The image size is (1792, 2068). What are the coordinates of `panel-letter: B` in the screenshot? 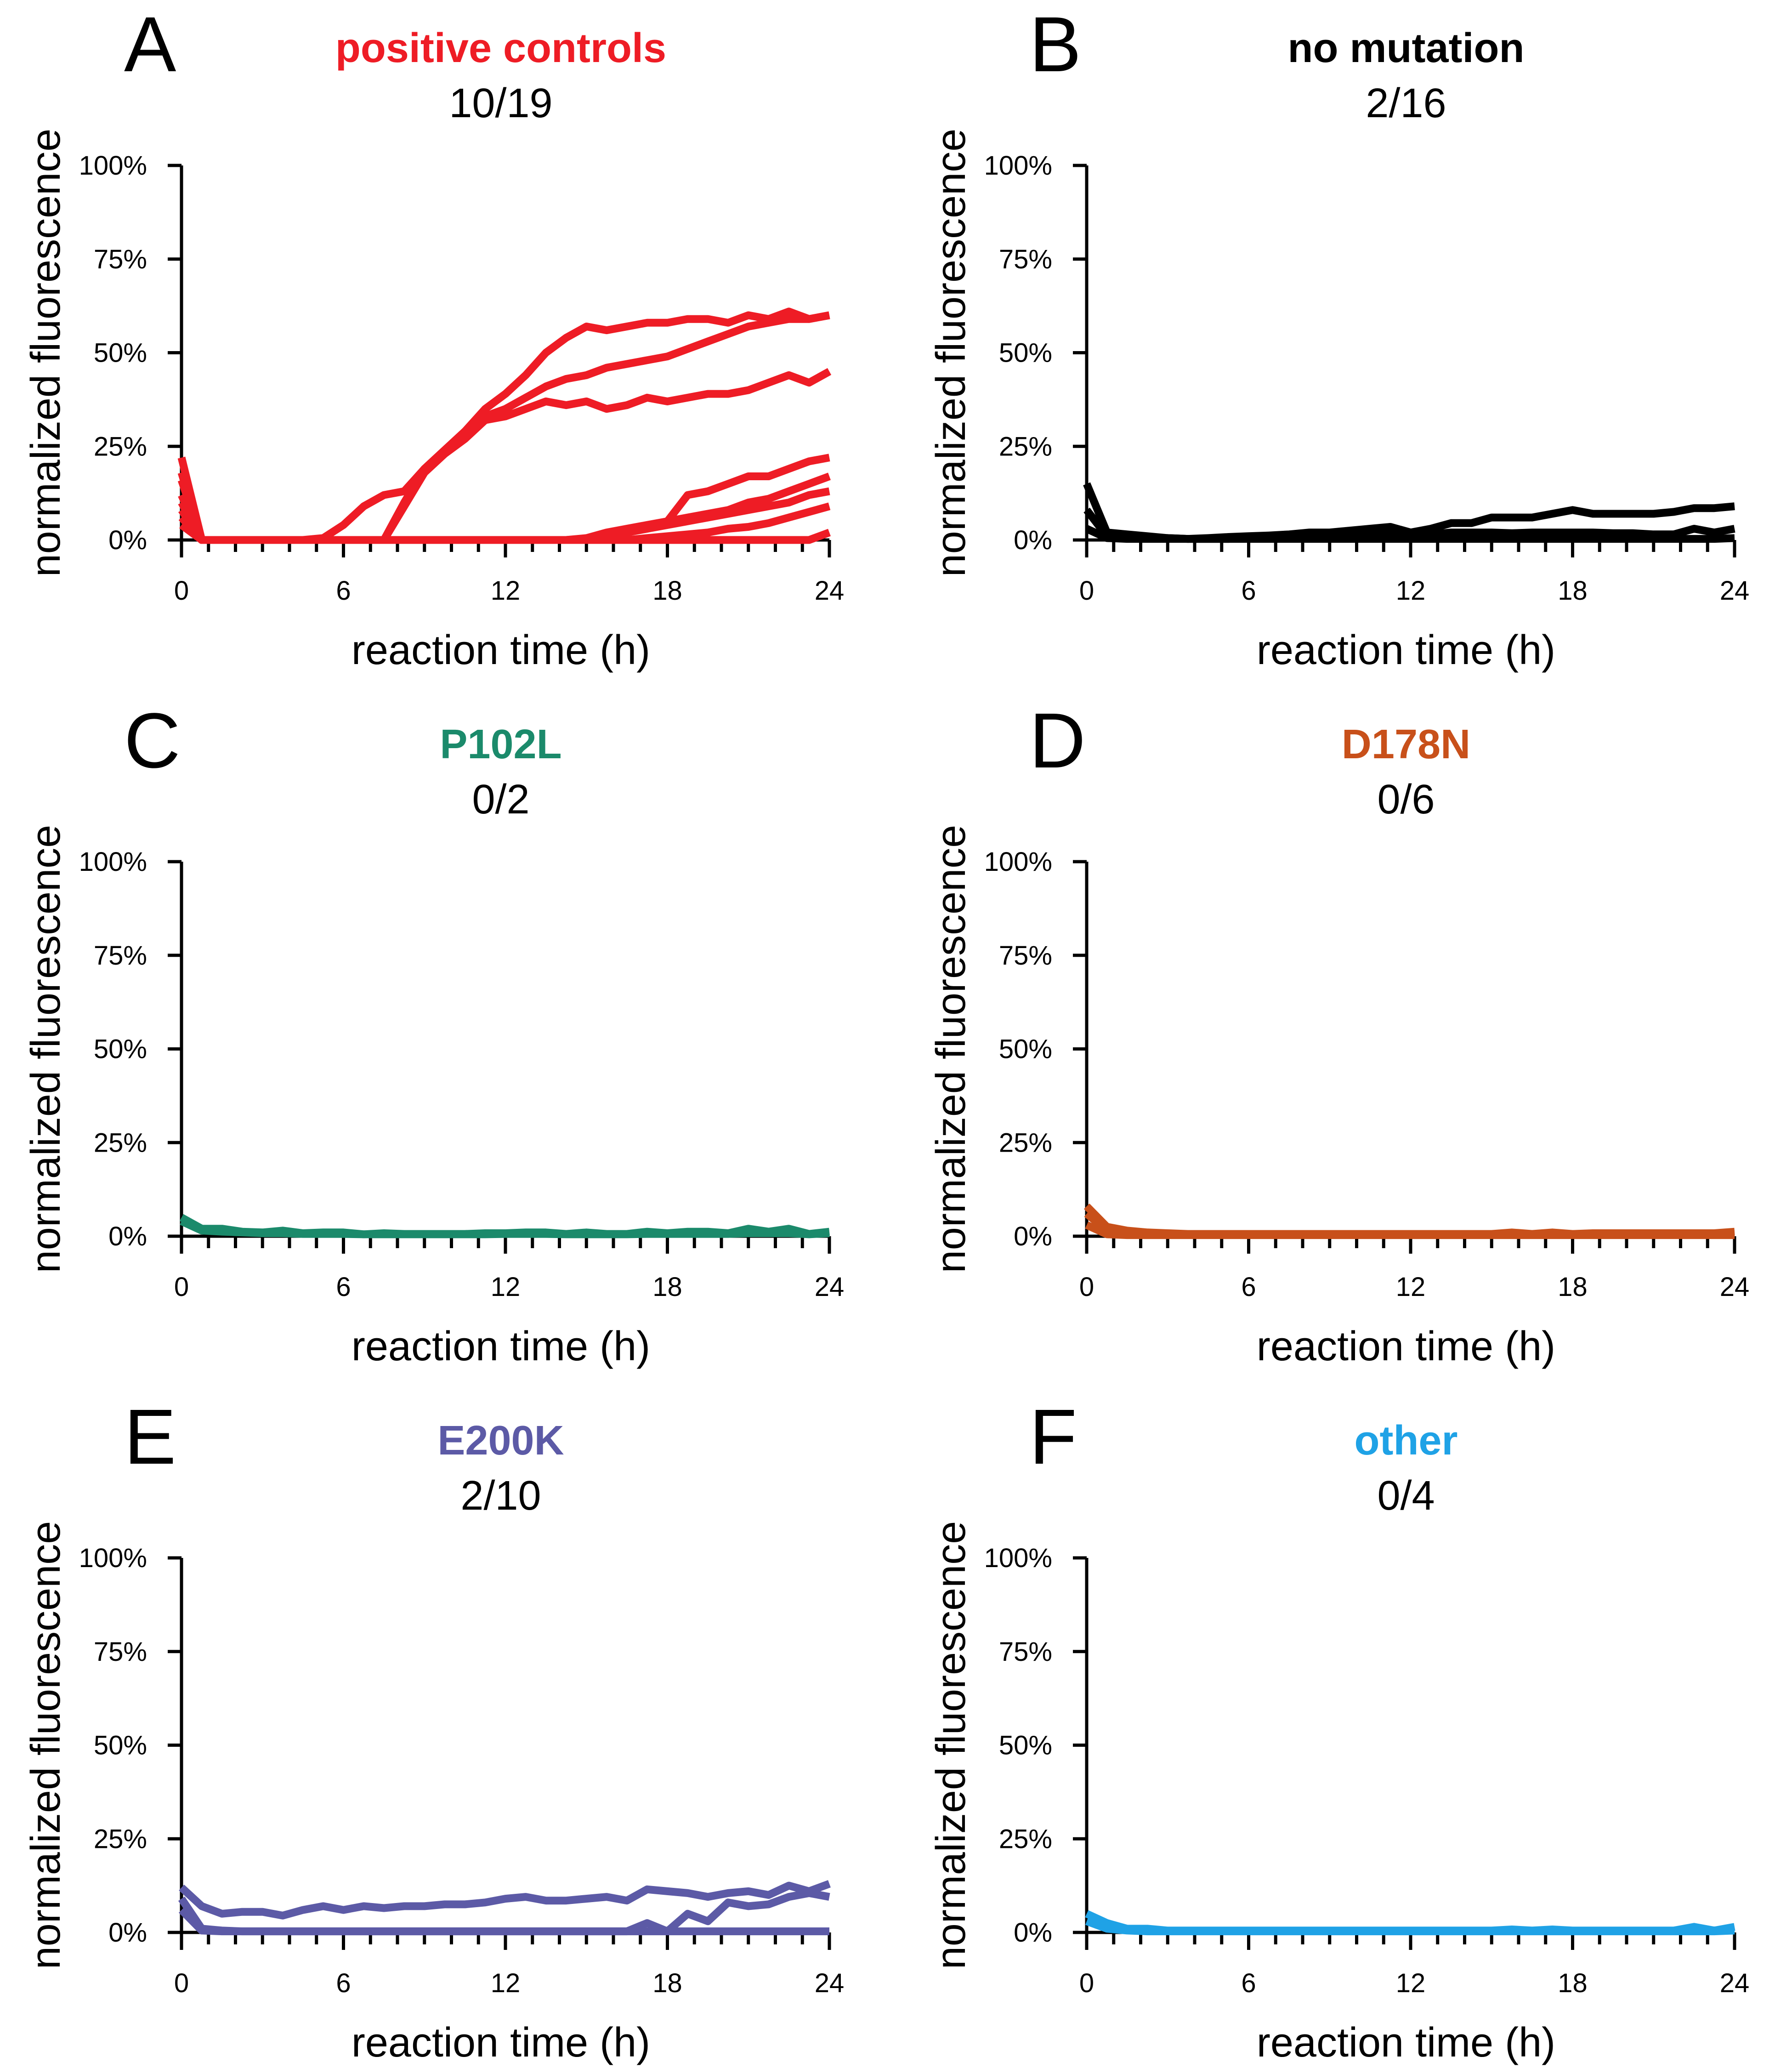 It's located at (1055, 44).